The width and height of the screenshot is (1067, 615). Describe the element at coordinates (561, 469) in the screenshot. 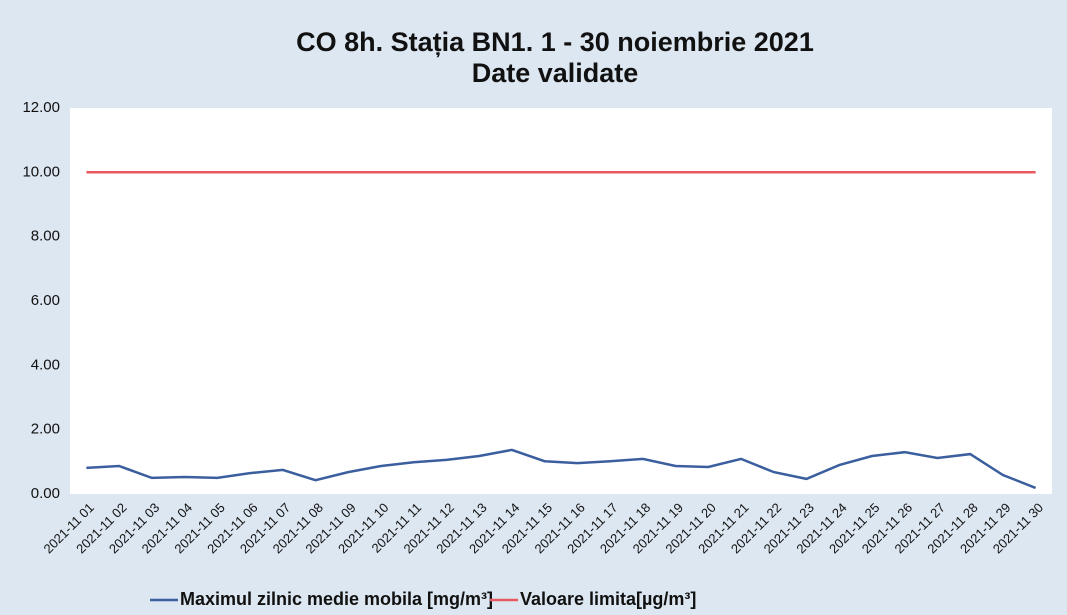

I see `series-line` at that location.